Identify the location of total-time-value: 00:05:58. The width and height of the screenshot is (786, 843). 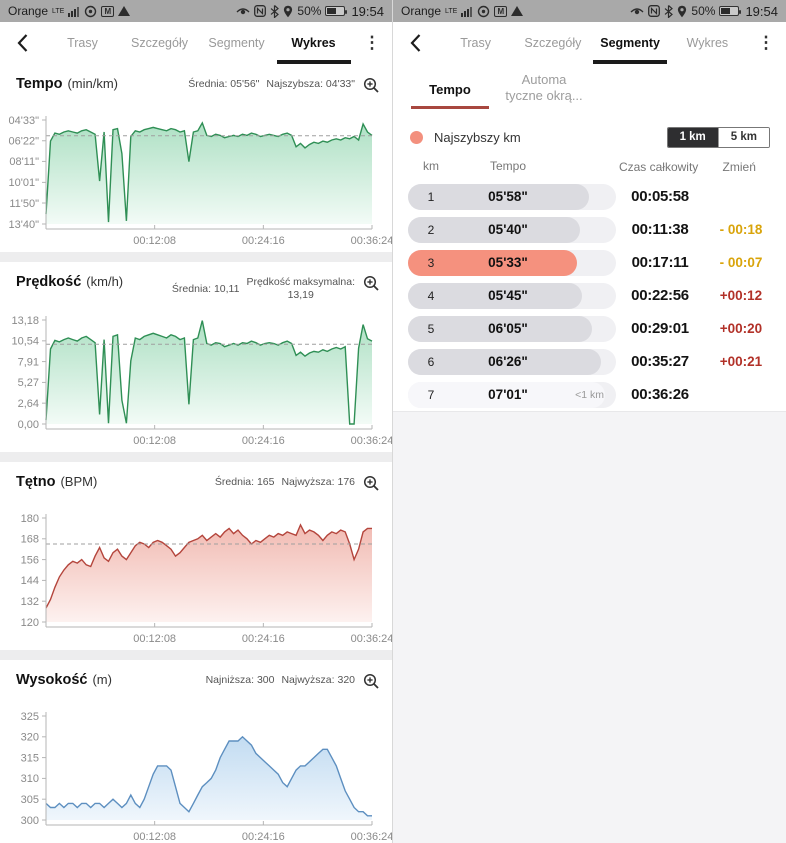
(660, 197).